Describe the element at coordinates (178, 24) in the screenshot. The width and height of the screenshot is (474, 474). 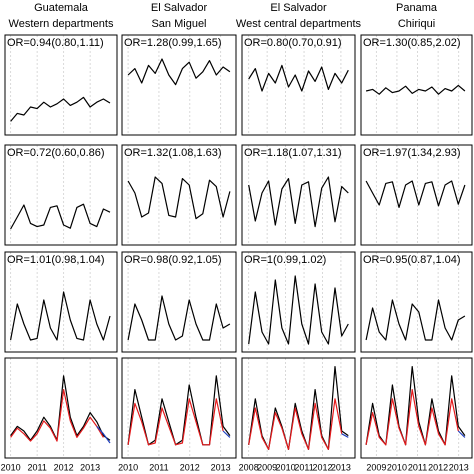
I see `column-subtitle: San Miguel` at that location.